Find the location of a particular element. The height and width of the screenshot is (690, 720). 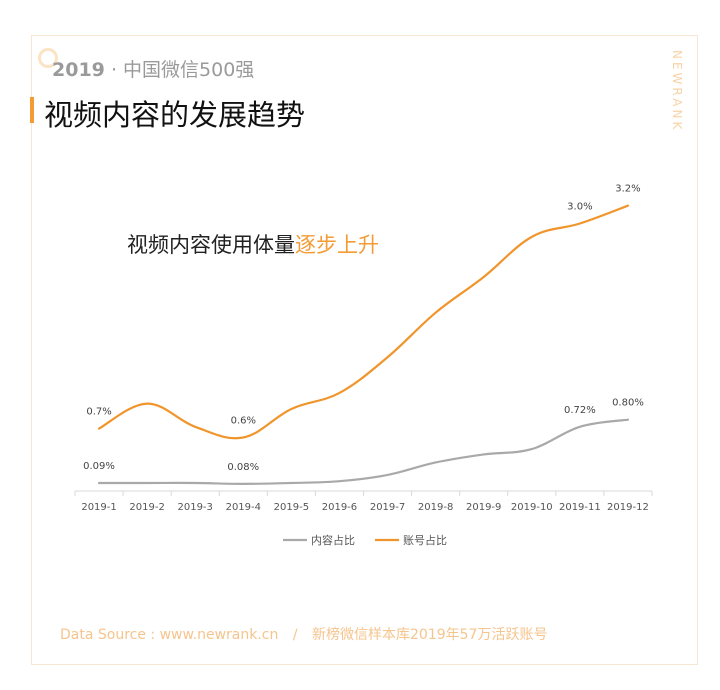

chart-subtitle: 视频内容使用体量逐步上升 is located at coordinates (253, 244).